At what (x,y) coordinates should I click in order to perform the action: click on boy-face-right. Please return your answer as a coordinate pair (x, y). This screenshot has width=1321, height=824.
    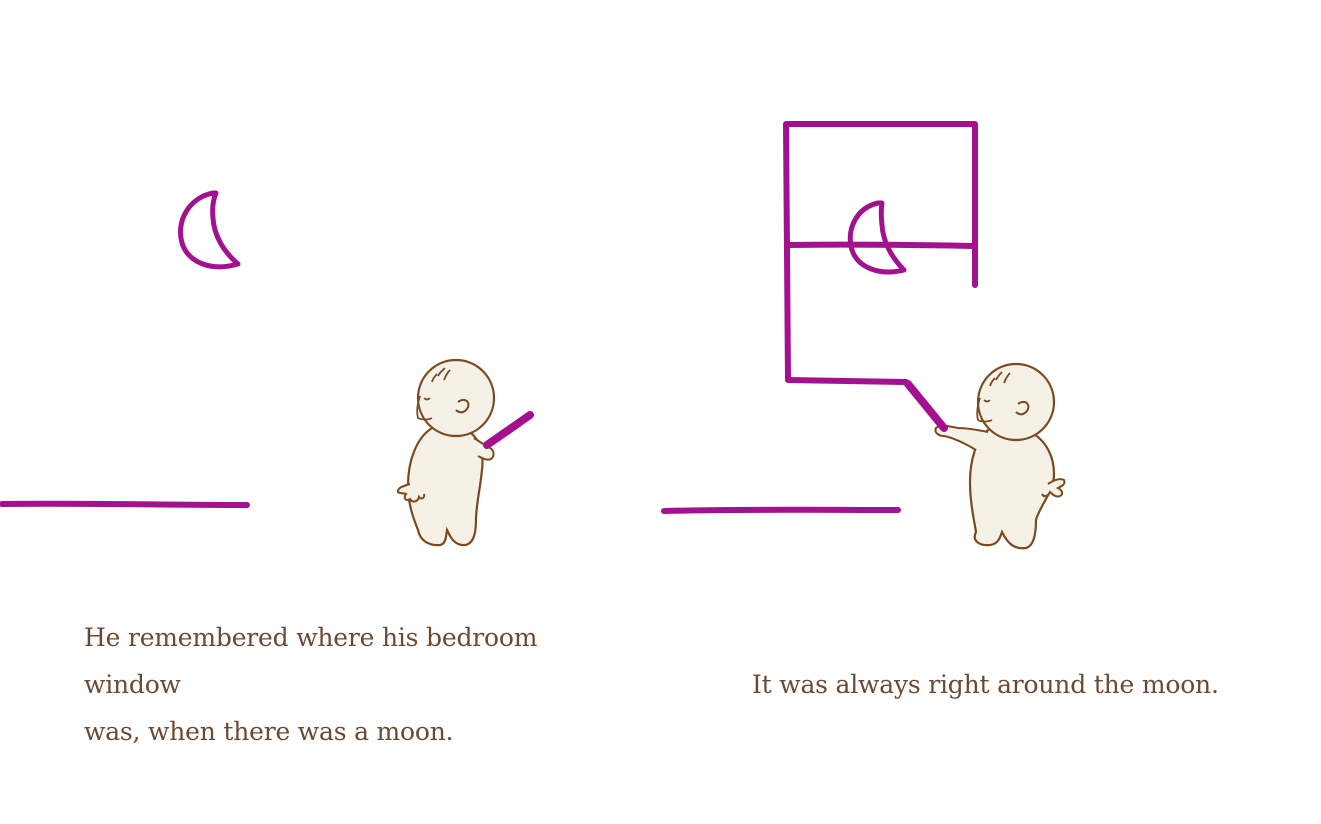
    Looking at the image, I should click on (984, 410).